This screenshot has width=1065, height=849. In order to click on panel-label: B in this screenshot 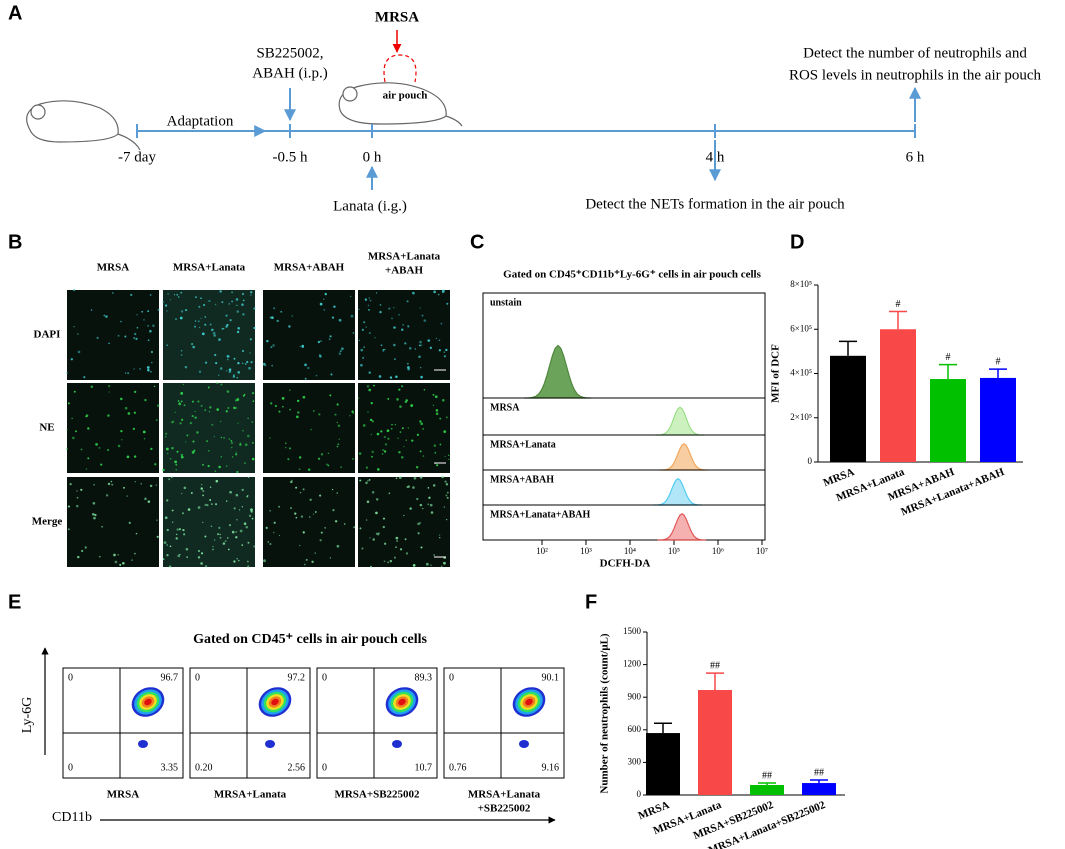, I will do `click(15, 242)`.